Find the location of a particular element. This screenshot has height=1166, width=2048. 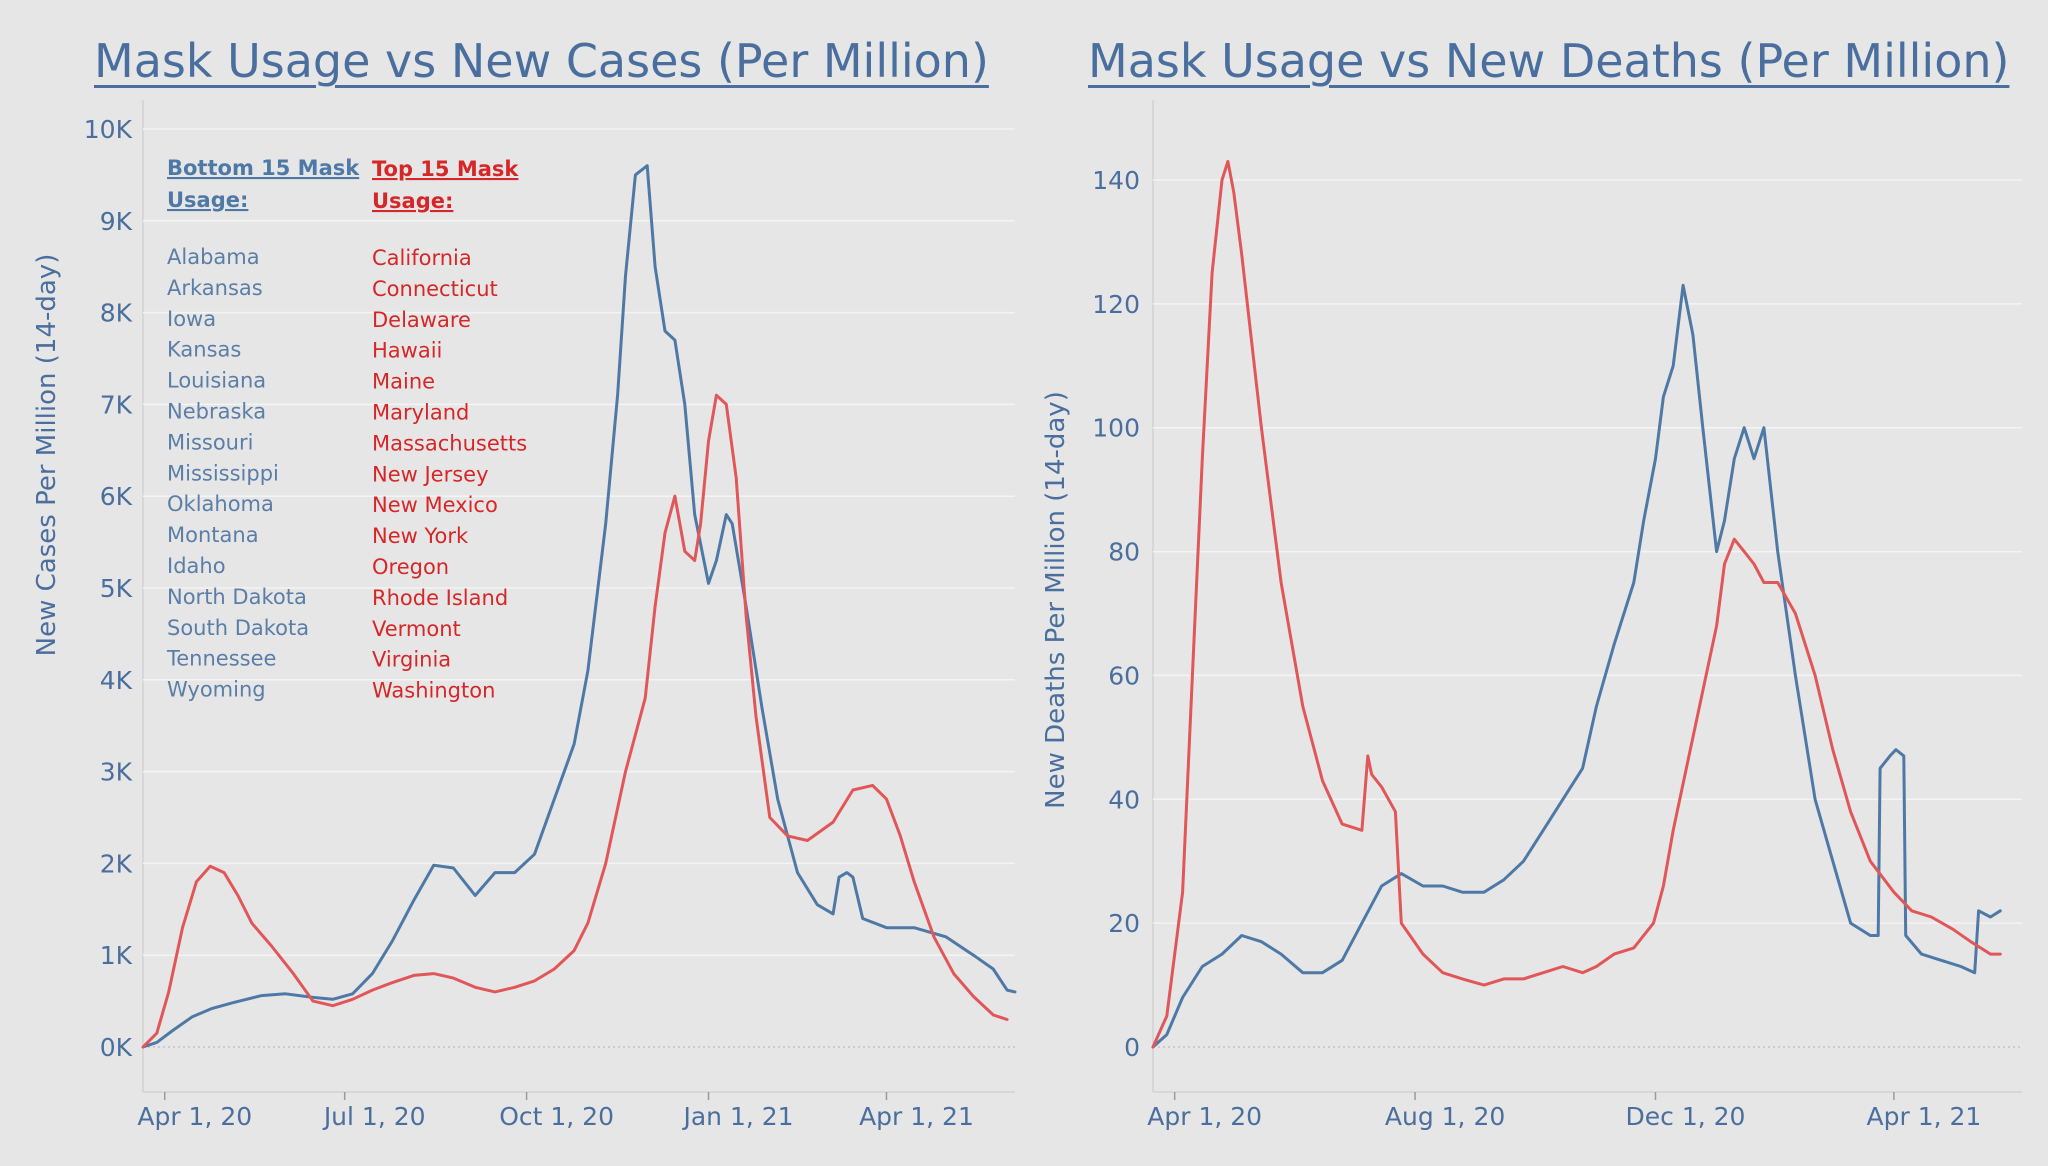

y-tick-label: 1K is located at coordinates (116, 955).